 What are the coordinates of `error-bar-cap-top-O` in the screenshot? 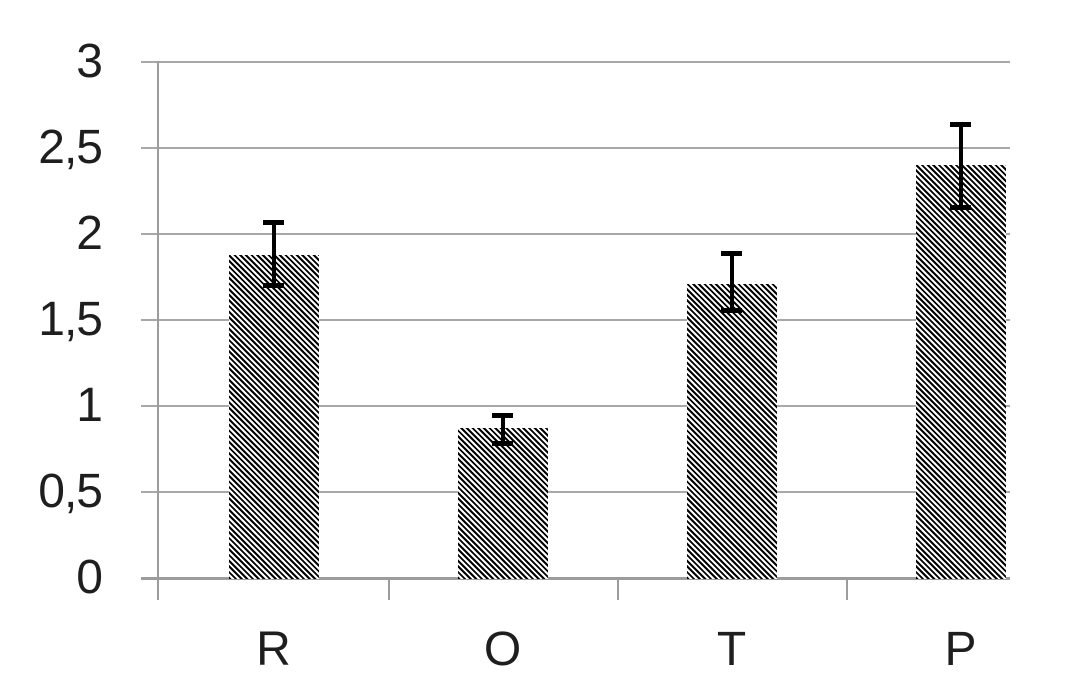 It's located at (502, 415).